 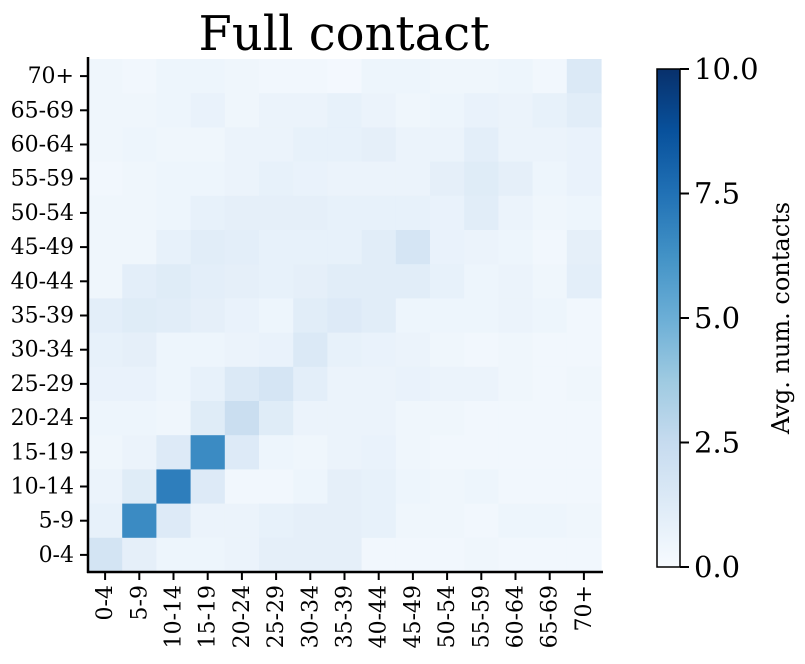 I want to click on x-tick-label-0-4: 0-4, so click(x=105, y=602).